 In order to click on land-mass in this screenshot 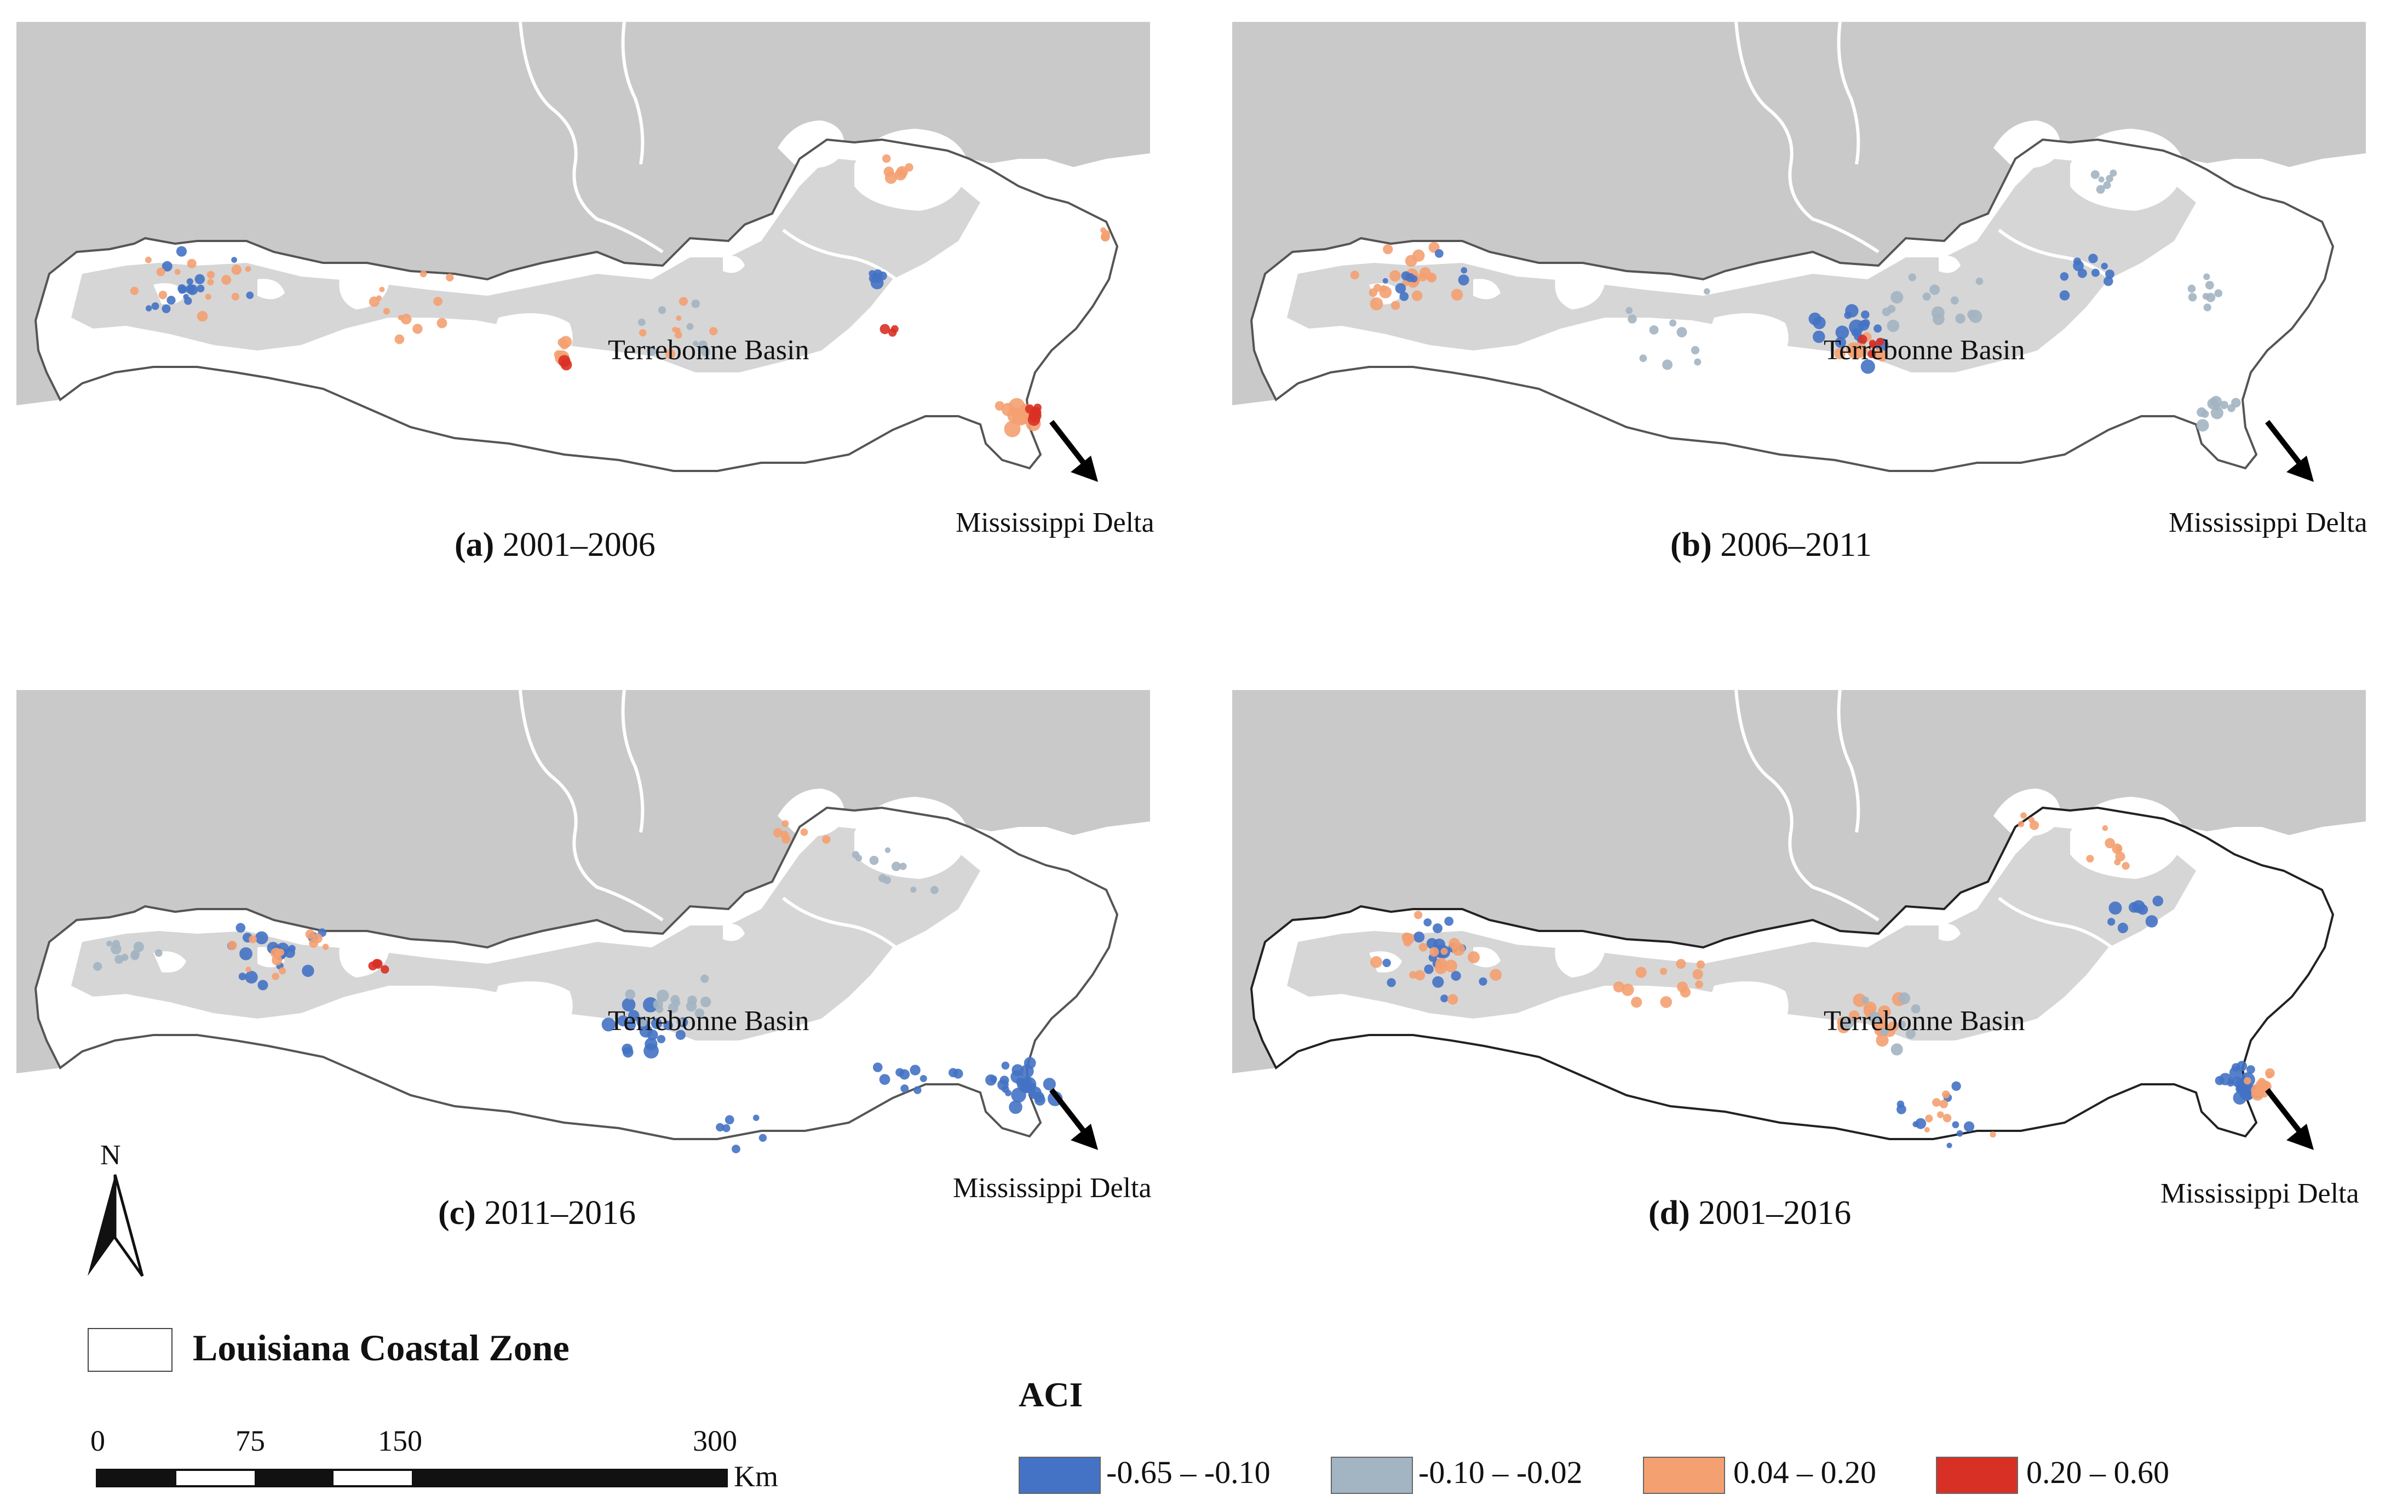, I will do `click(583, 213)`.